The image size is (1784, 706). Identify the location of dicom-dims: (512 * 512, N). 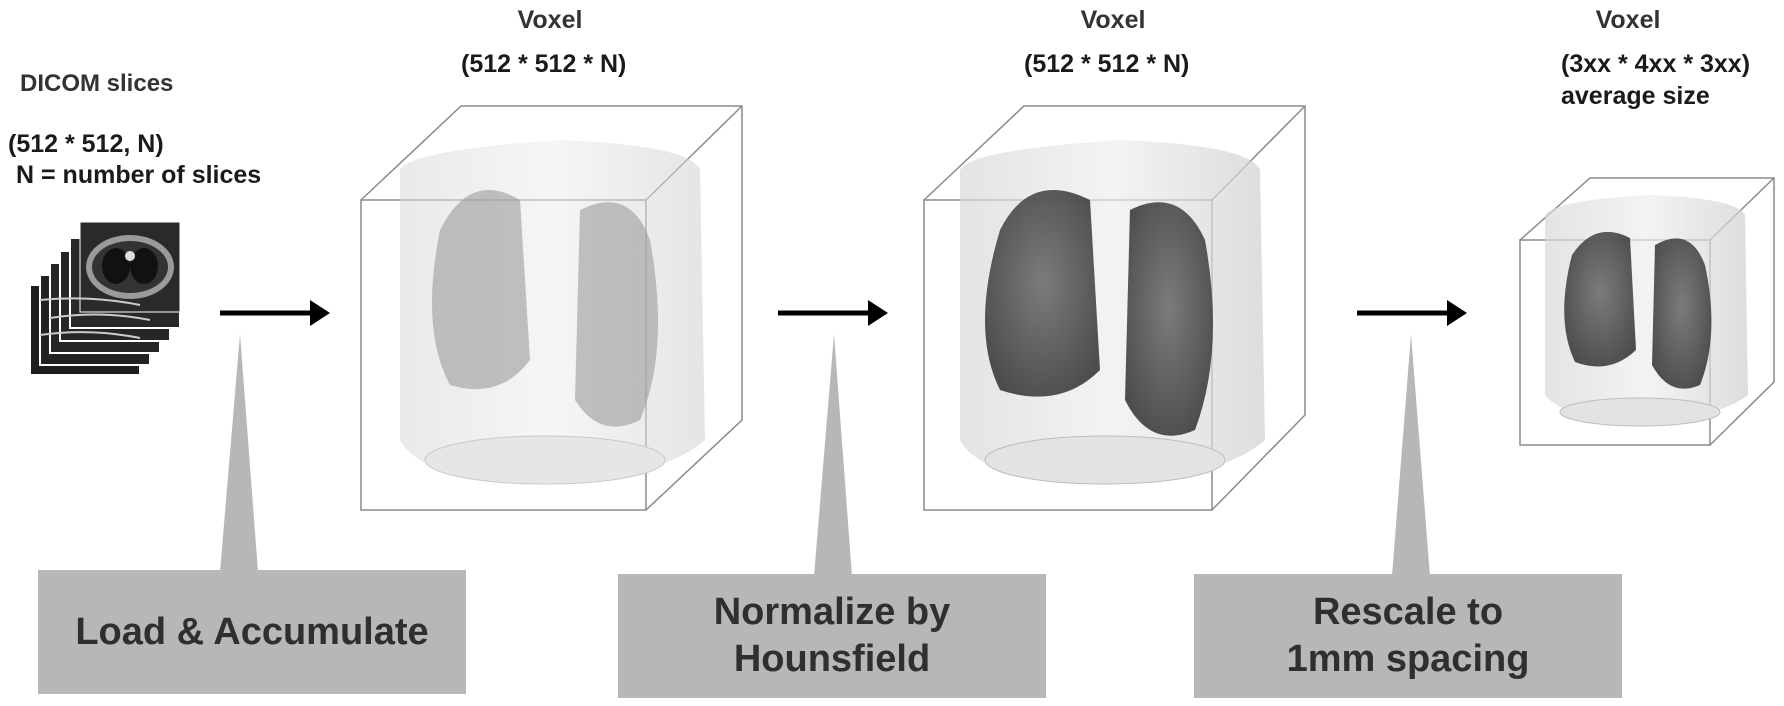
(86, 144).